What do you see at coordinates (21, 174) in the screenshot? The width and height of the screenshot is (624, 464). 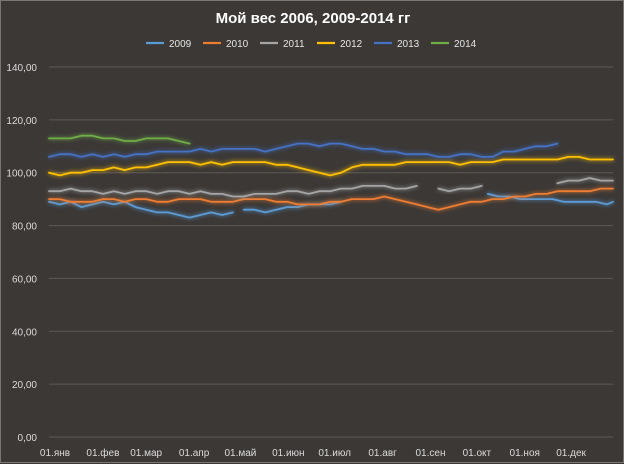 I see `y-tick-label: 100,00` at bounding box center [21, 174].